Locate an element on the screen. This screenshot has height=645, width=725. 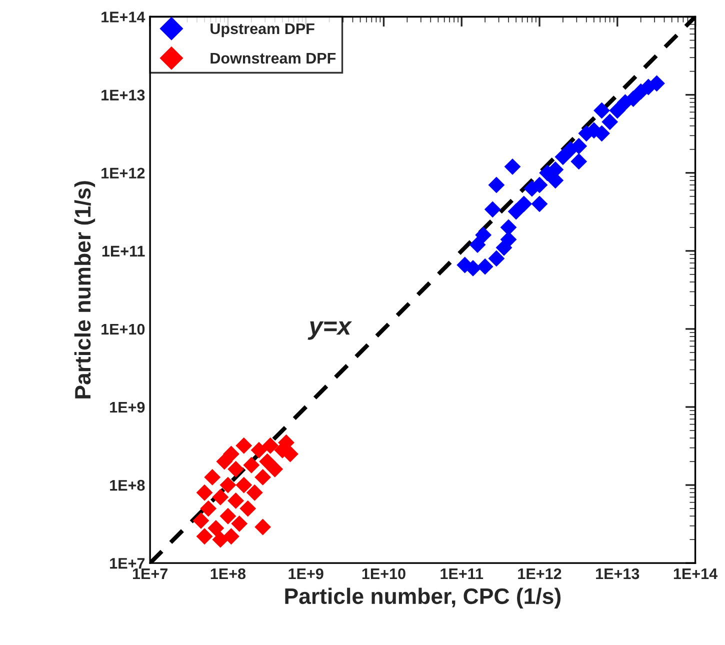
x-tick-label: 1E+10 is located at coordinates (384, 574).